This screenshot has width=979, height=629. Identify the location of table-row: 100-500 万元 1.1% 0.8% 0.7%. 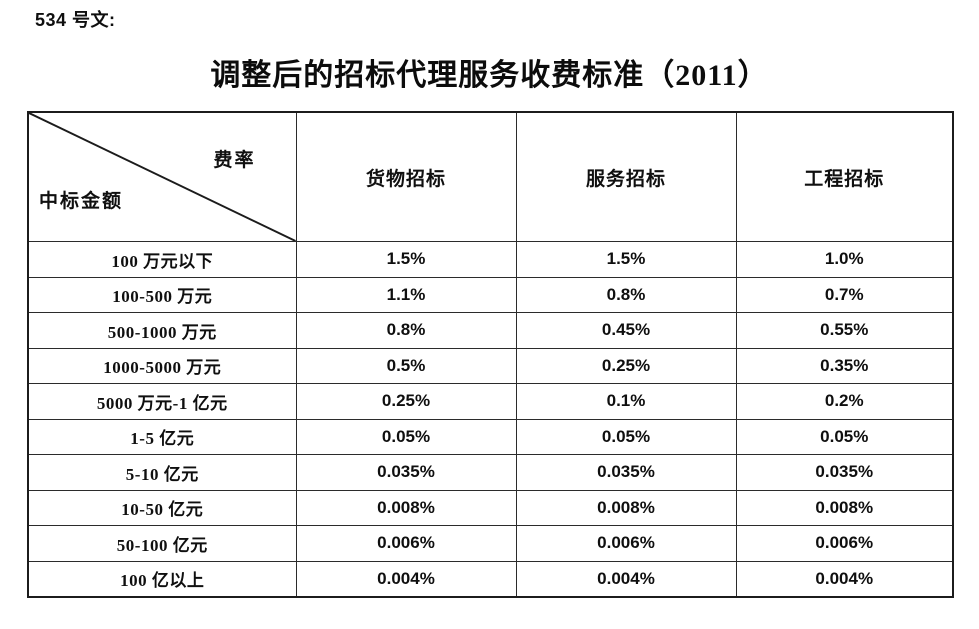
(490, 294).